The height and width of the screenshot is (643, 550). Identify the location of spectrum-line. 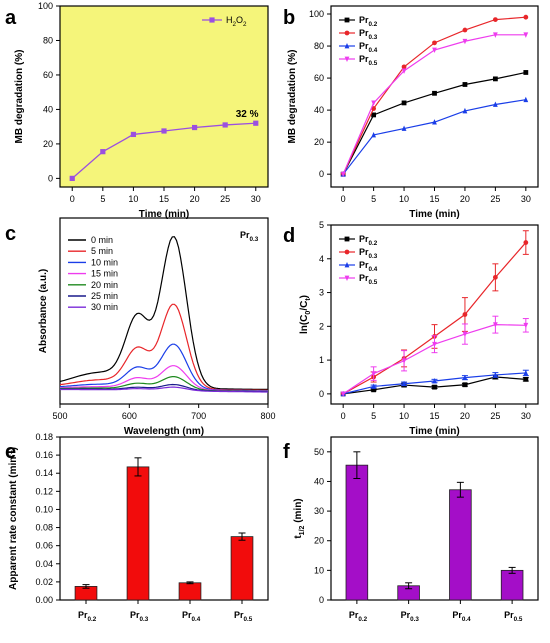
(163, 367).